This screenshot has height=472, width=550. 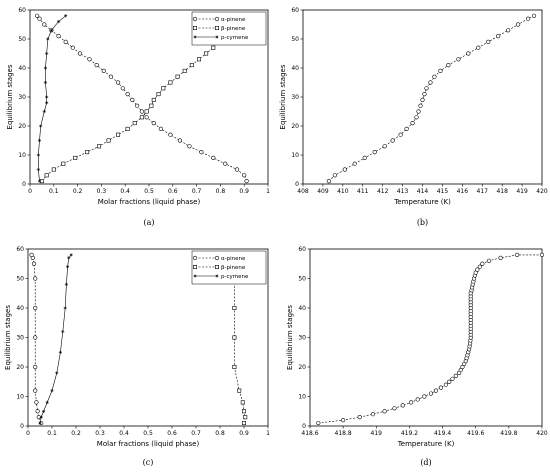 I want to click on x-tick-label: 420, so click(x=542, y=191).